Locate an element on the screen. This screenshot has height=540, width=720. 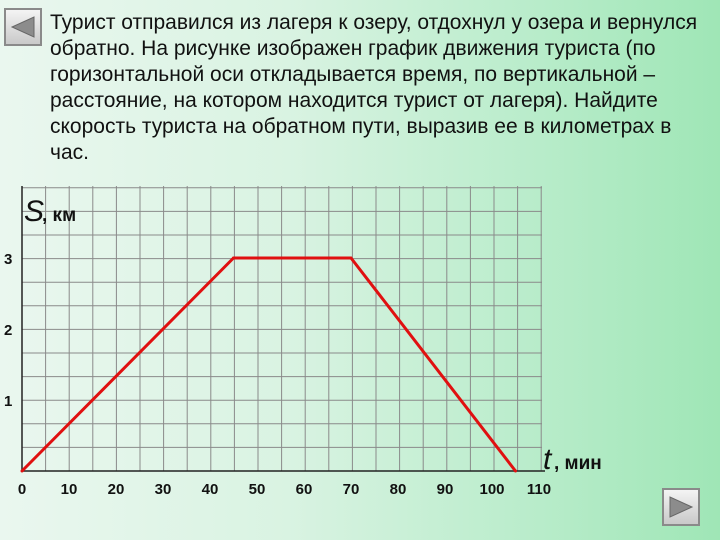
x-axis-variable: t is located at coordinates (548, 459).